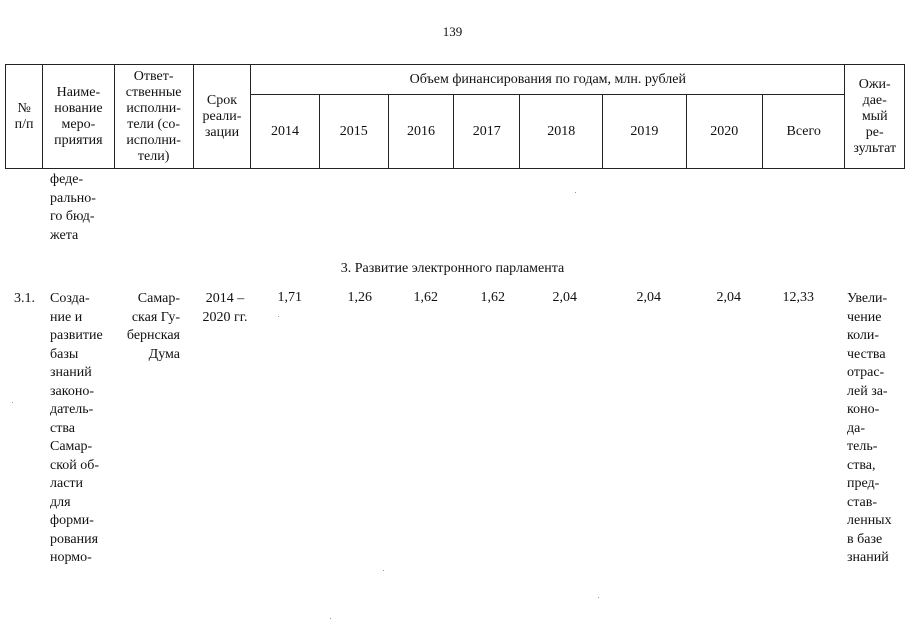 The width and height of the screenshot is (905, 640). I want to click on value-2015: 1,26, so click(360, 297).